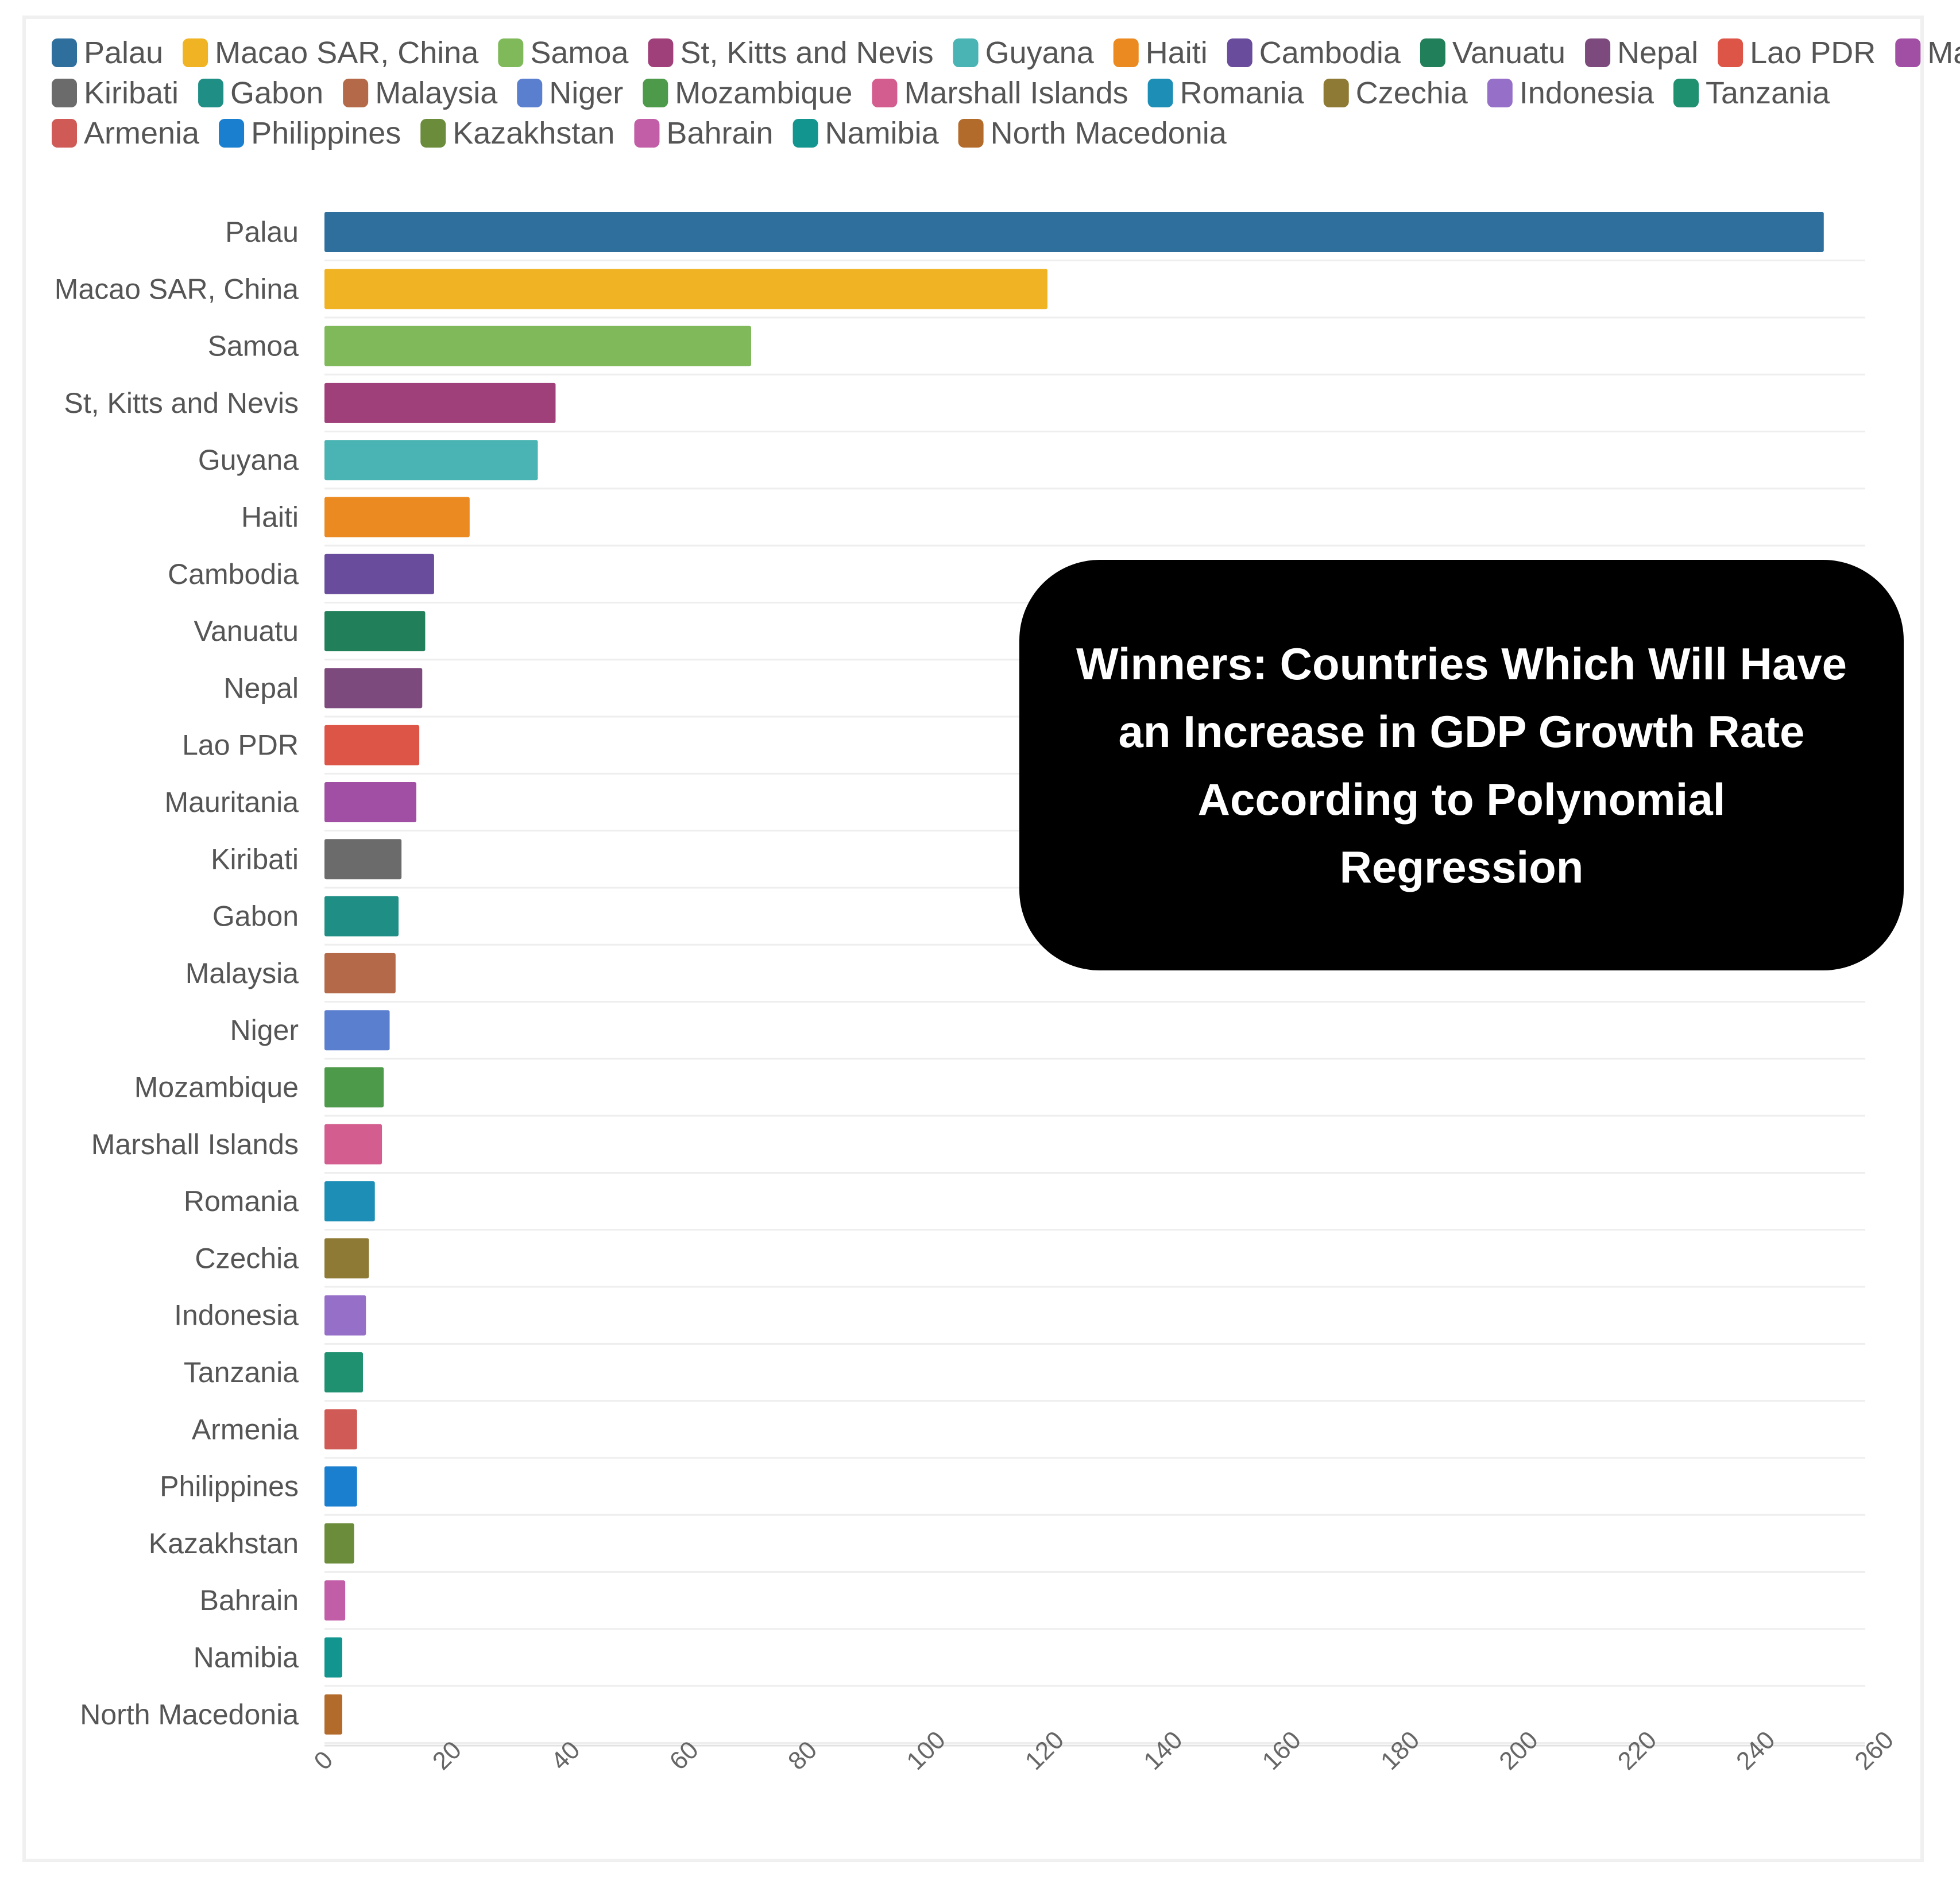 Image resolution: width=1960 pixels, height=1892 pixels. I want to click on bar-nepal, so click(373, 688).